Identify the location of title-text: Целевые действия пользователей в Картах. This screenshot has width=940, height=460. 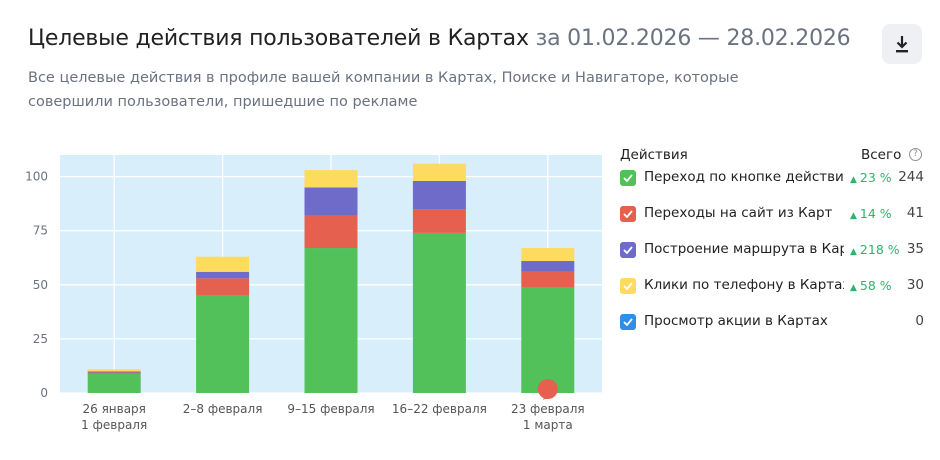
(278, 38).